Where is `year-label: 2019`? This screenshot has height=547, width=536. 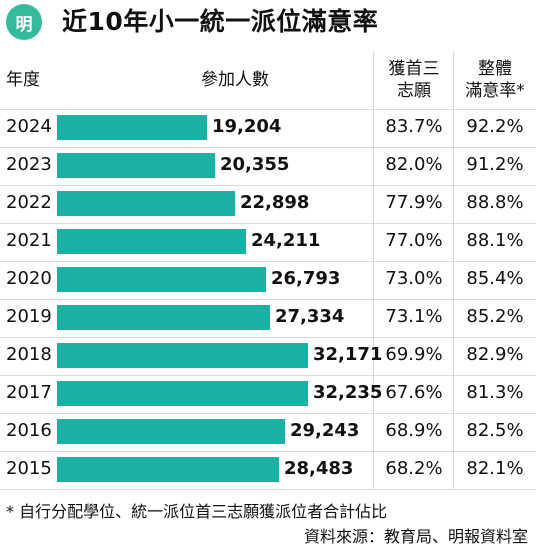 year-label: 2019 is located at coordinates (29, 316).